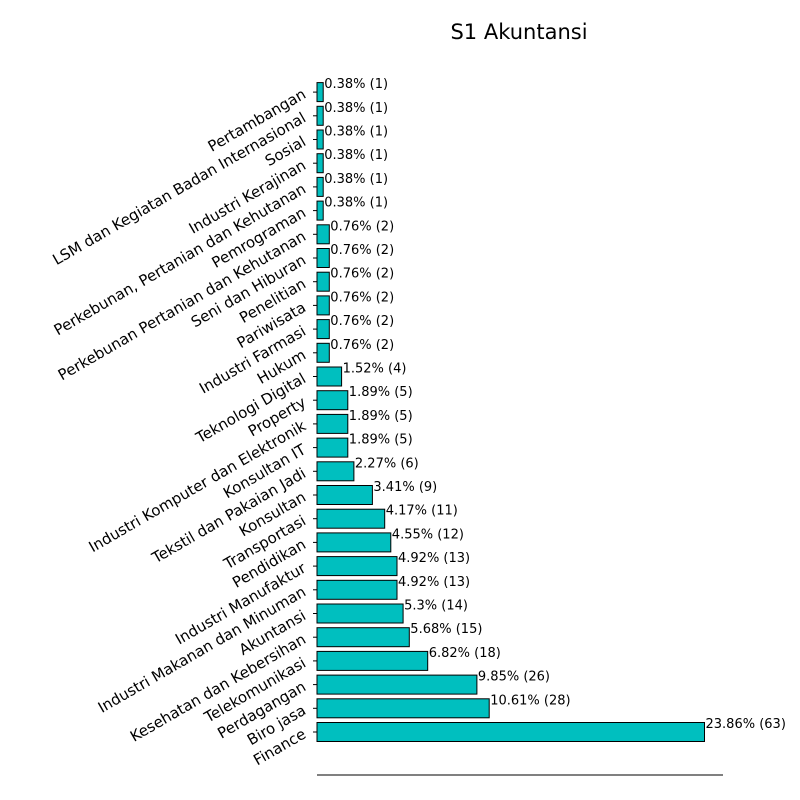 The image size is (800, 800). What do you see at coordinates (514, 677) in the screenshot?
I see `data-label: 9.85% (26)` at bounding box center [514, 677].